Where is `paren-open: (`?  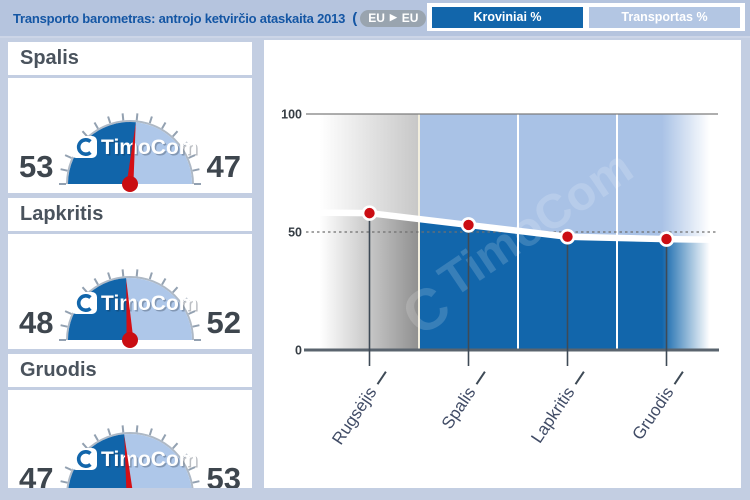 paren-open: ( is located at coordinates (355, 18).